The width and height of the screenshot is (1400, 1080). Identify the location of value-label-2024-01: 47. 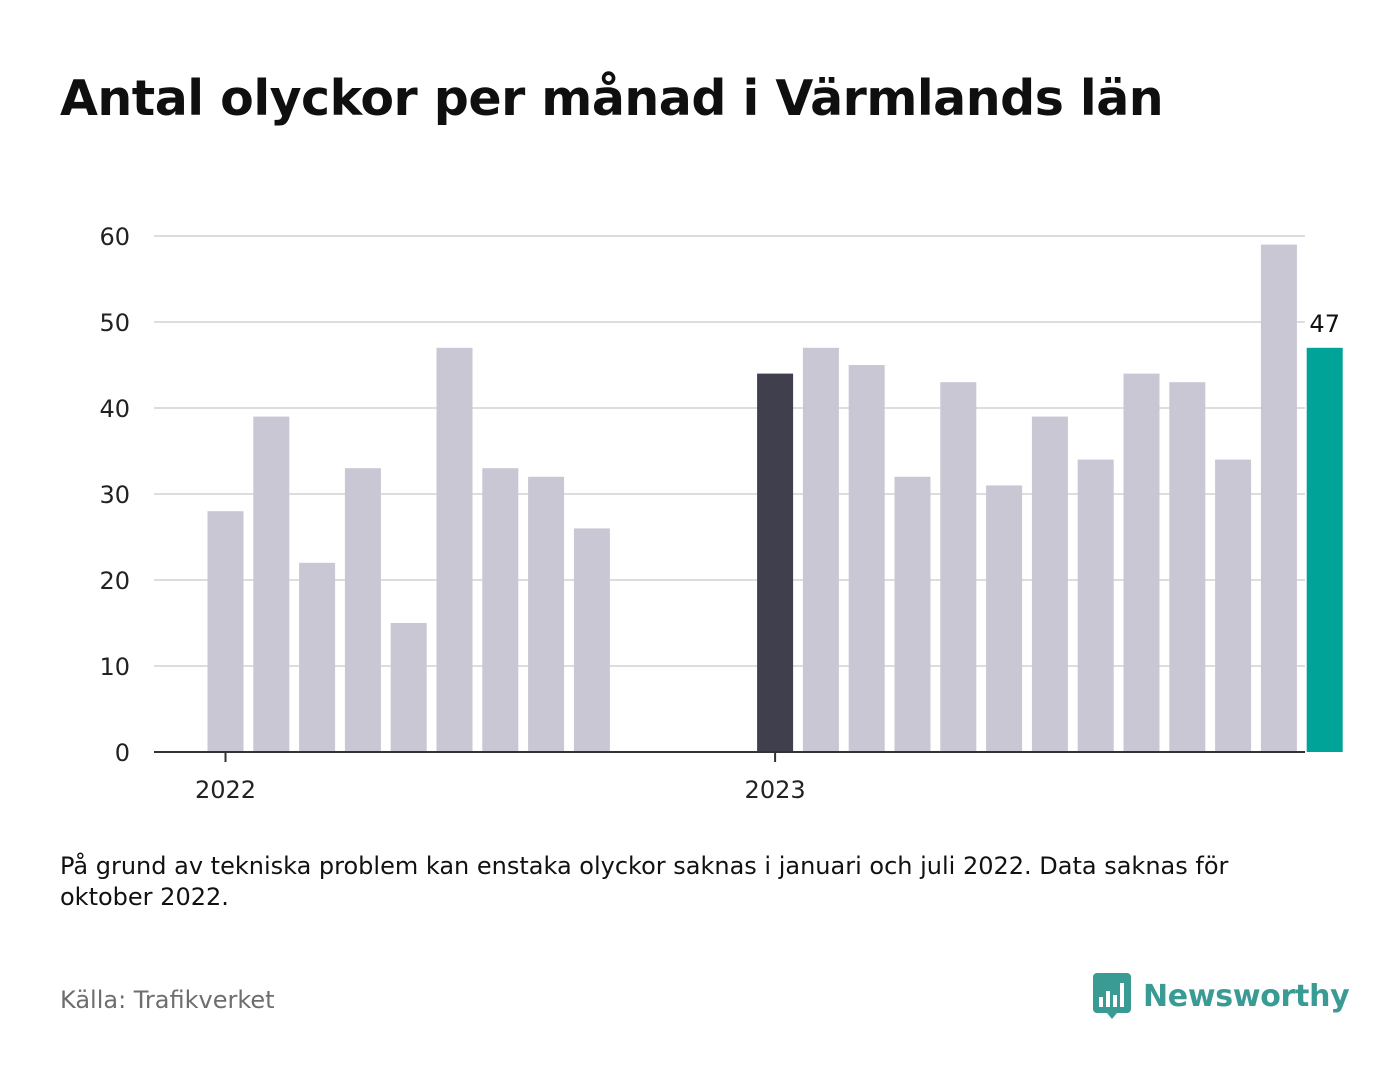
(1324, 324).